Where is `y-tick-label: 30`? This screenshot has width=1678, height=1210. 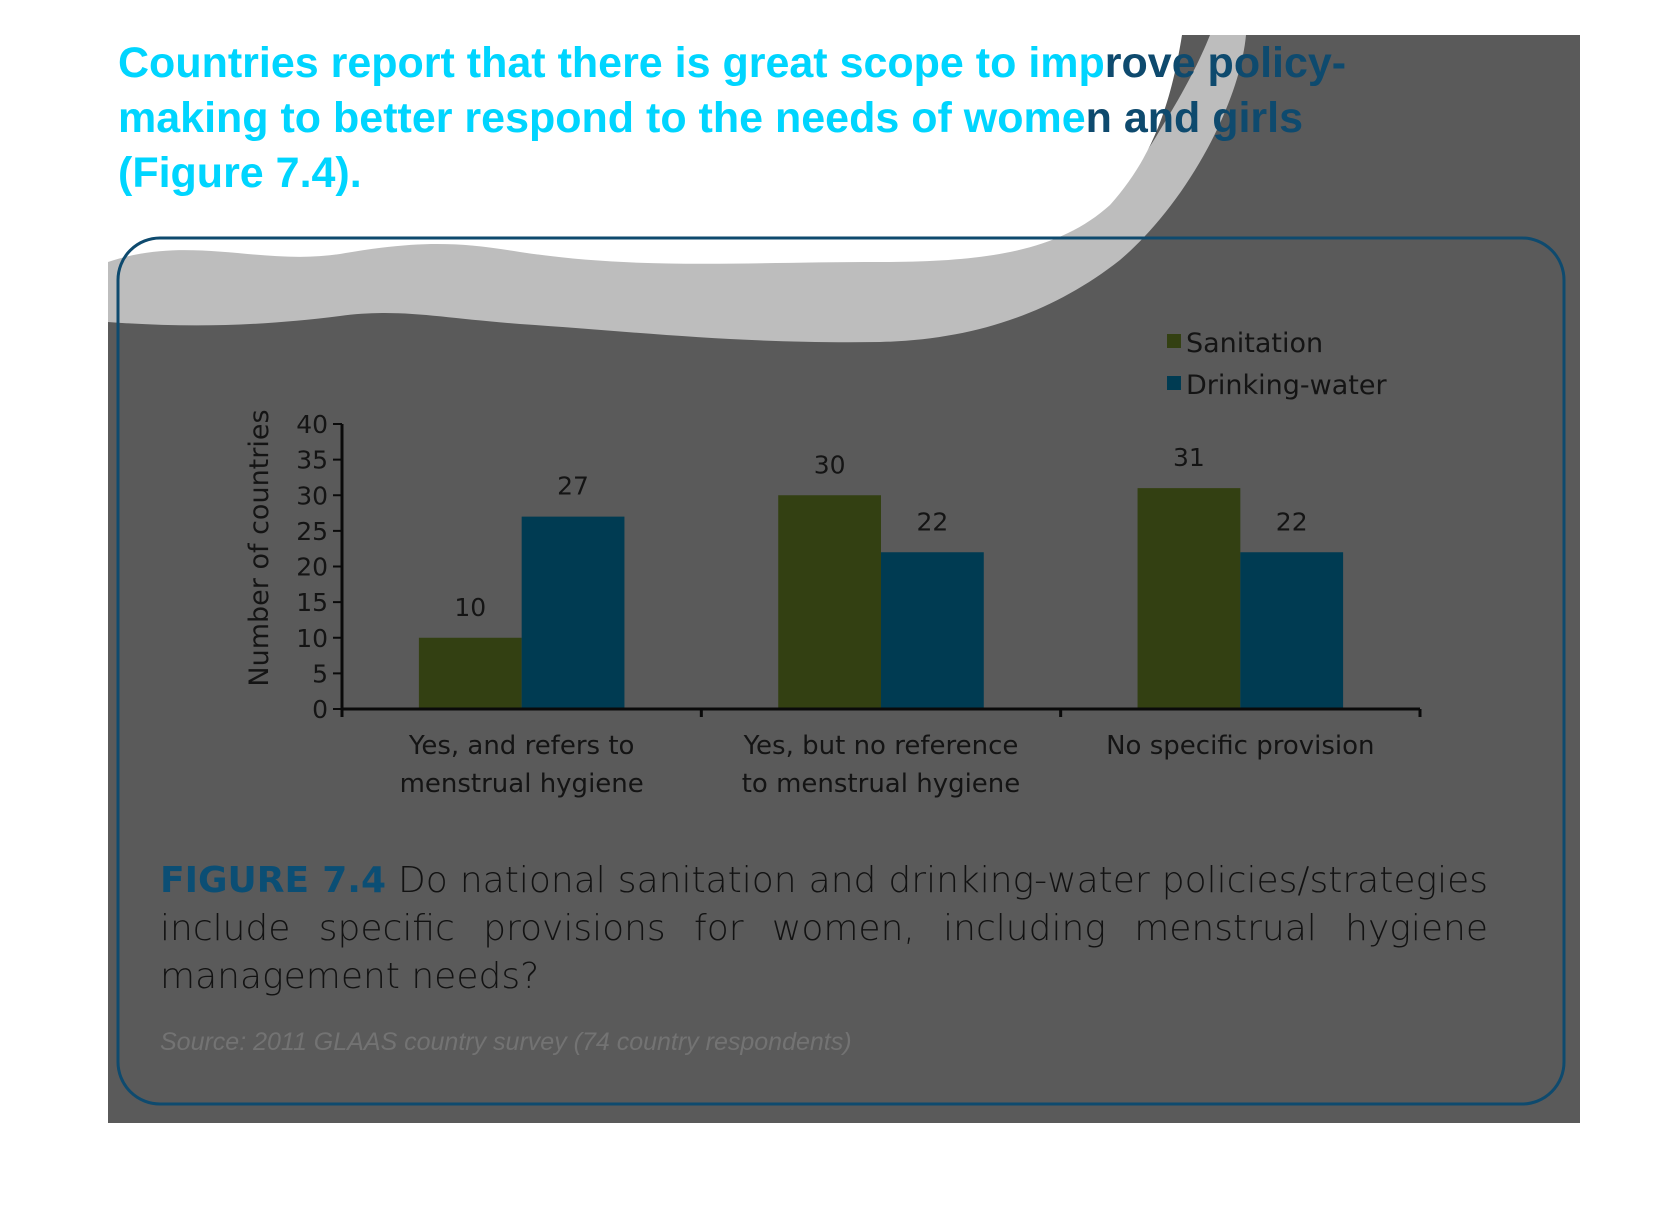
y-tick-label: 30 is located at coordinates (312, 495).